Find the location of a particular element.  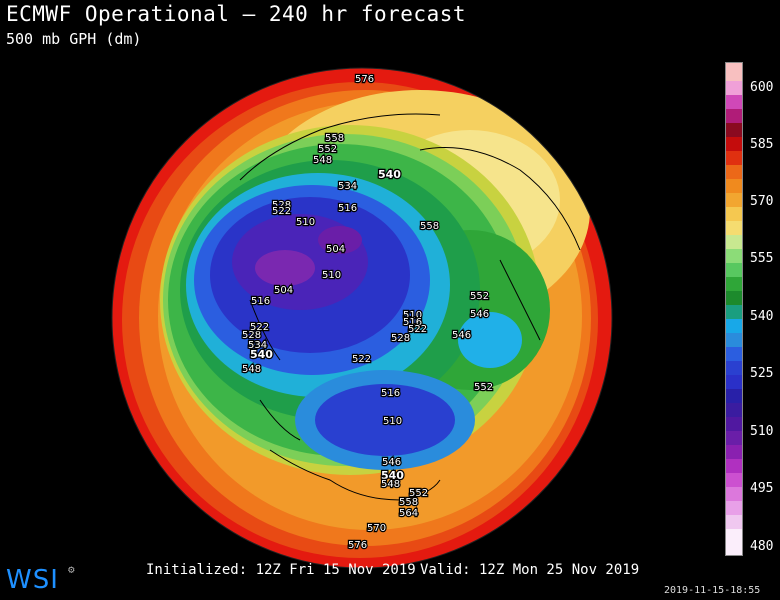

contour-label: 564 is located at coordinates (408, 513).